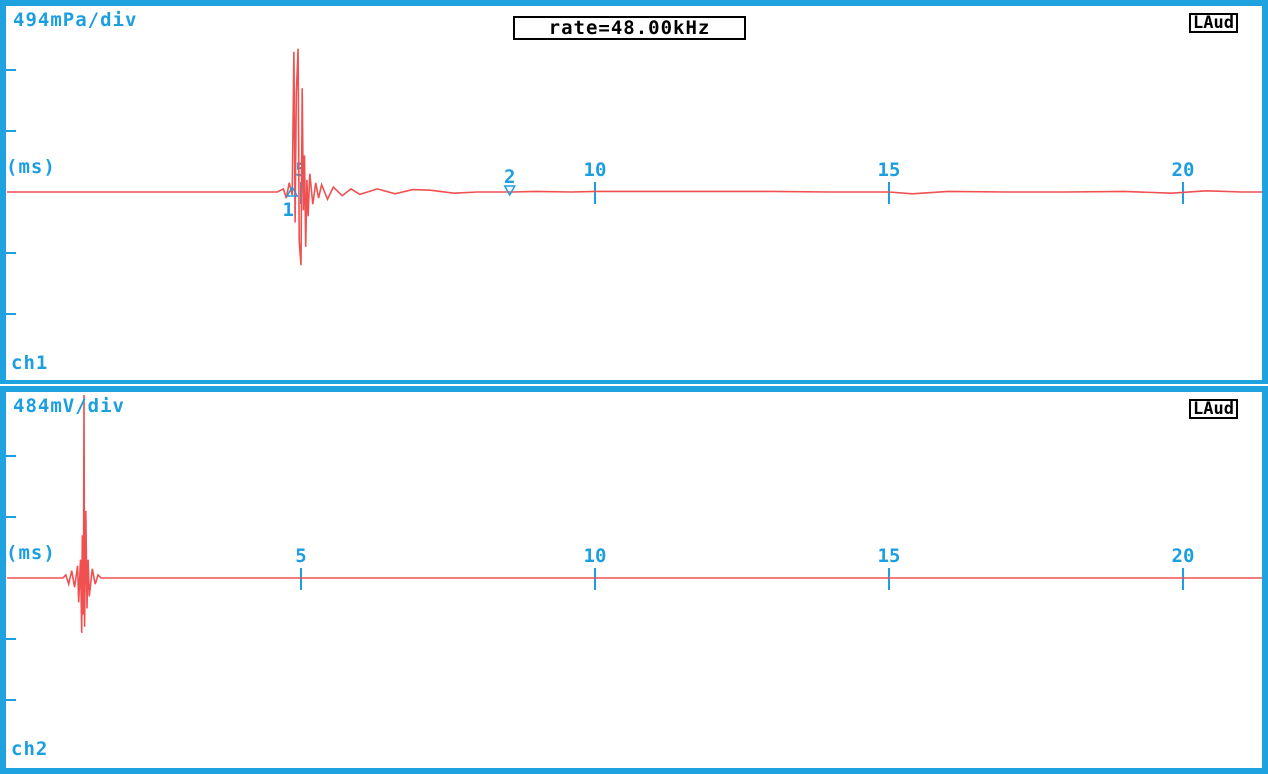  I want to click on cursor-marker-label: 2, so click(509, 177).